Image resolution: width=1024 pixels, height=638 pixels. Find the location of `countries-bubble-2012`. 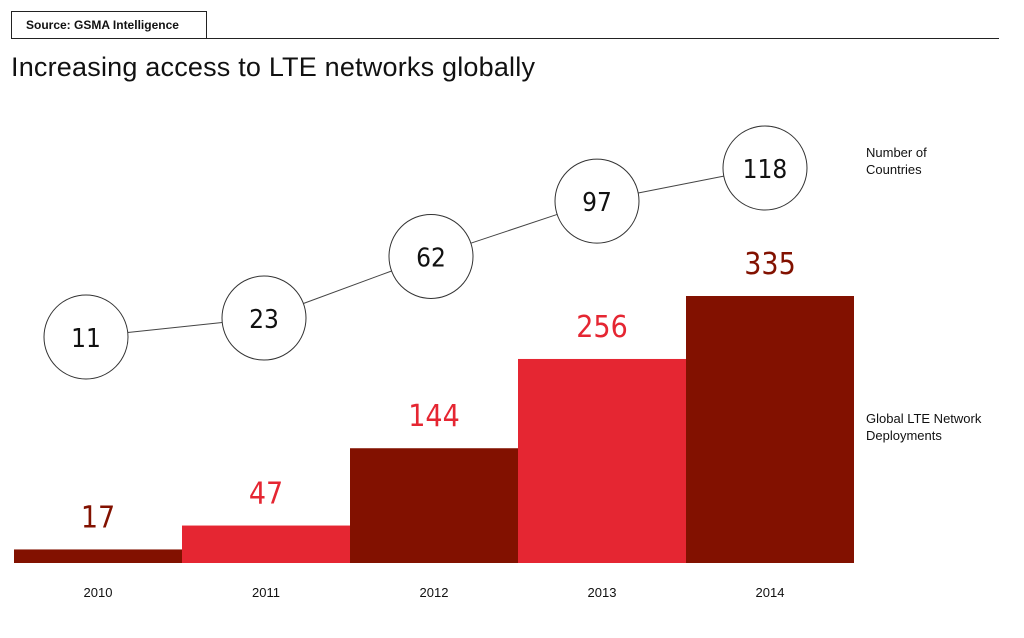

countries-bubble-2012 is located at coordinates (431, 256).